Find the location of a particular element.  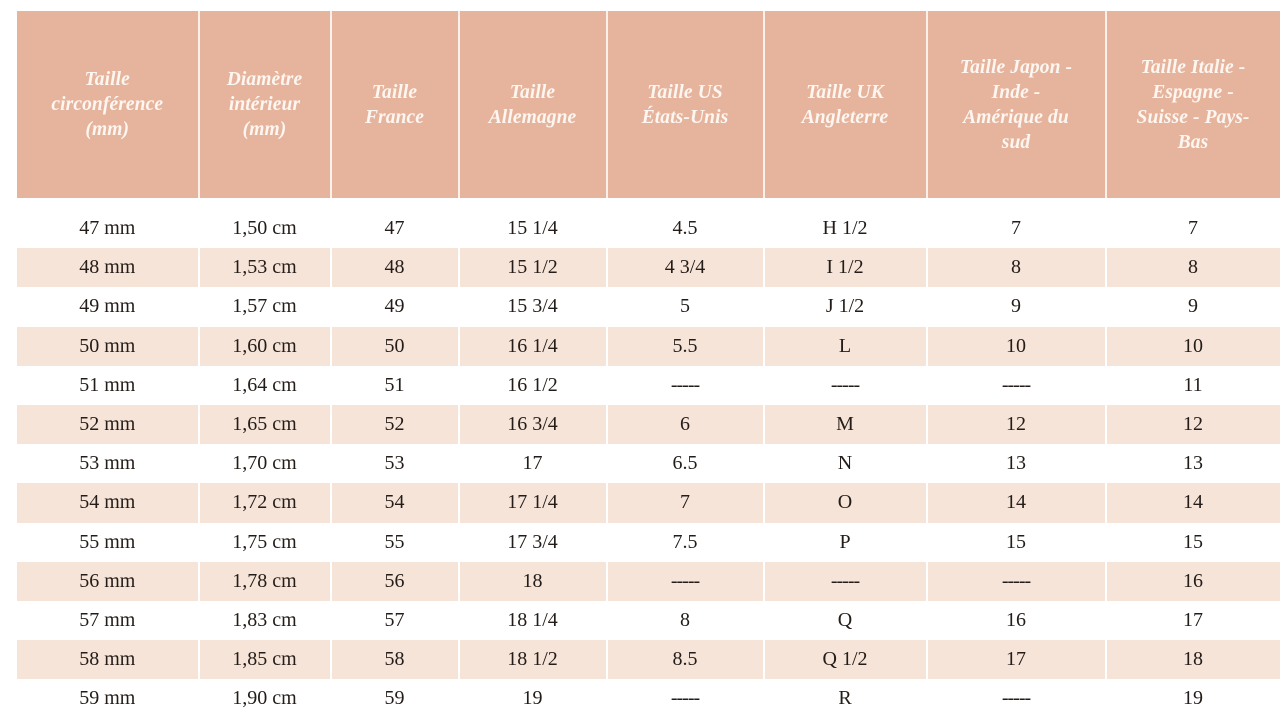

table-cell: 17 3/4 is located at coordinates (532, 542).